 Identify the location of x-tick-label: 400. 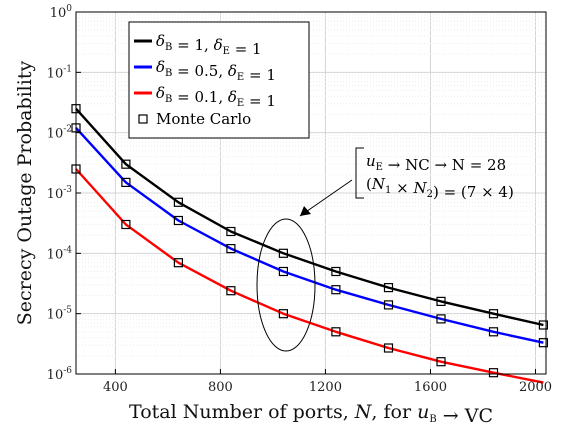
(115, 387).